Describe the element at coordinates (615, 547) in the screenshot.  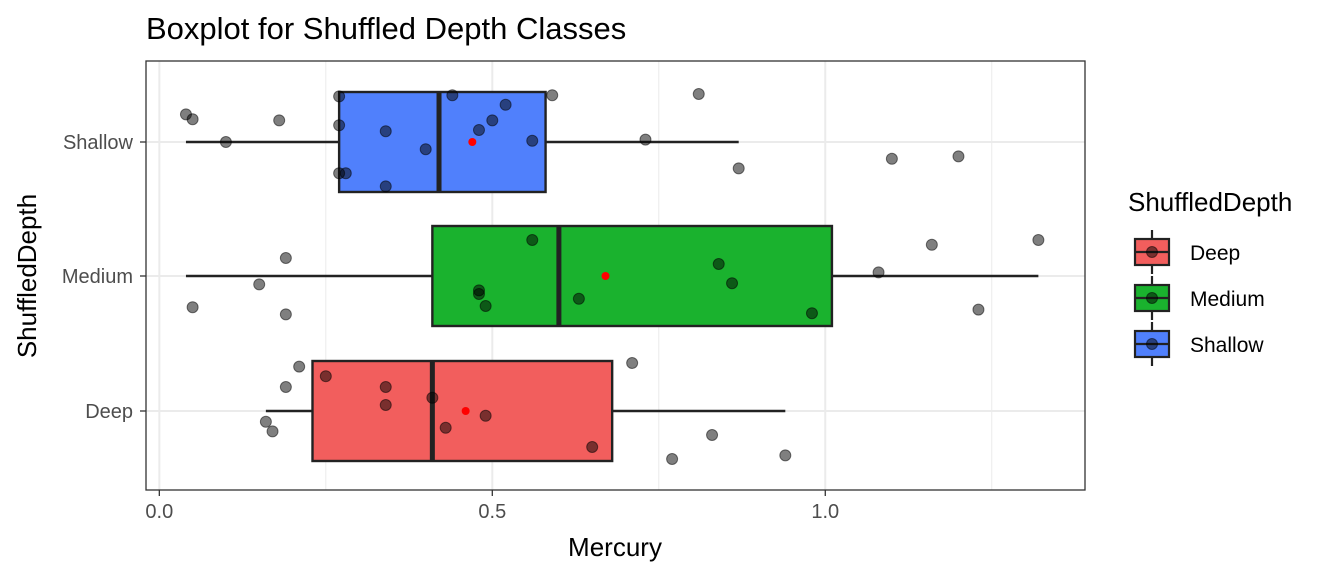
I see `x-axis-label: Mercury` at that location.